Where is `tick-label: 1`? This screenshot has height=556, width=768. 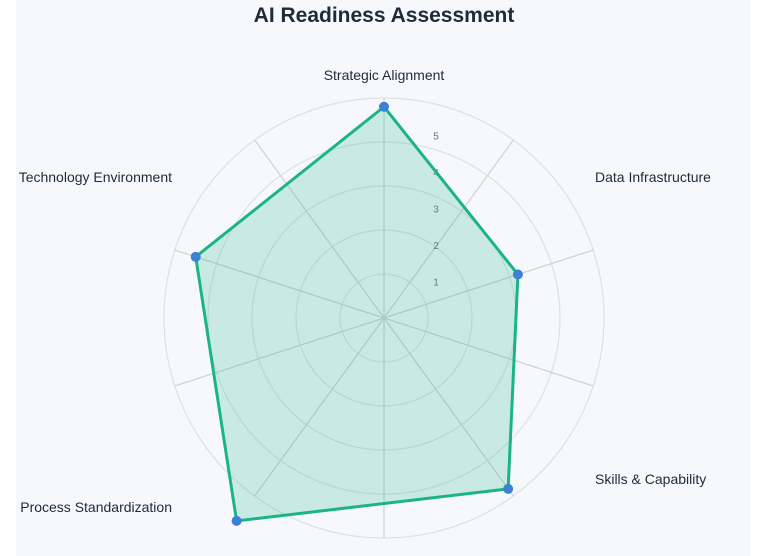
tick-label: 1 is located at coordinates (436, 282).